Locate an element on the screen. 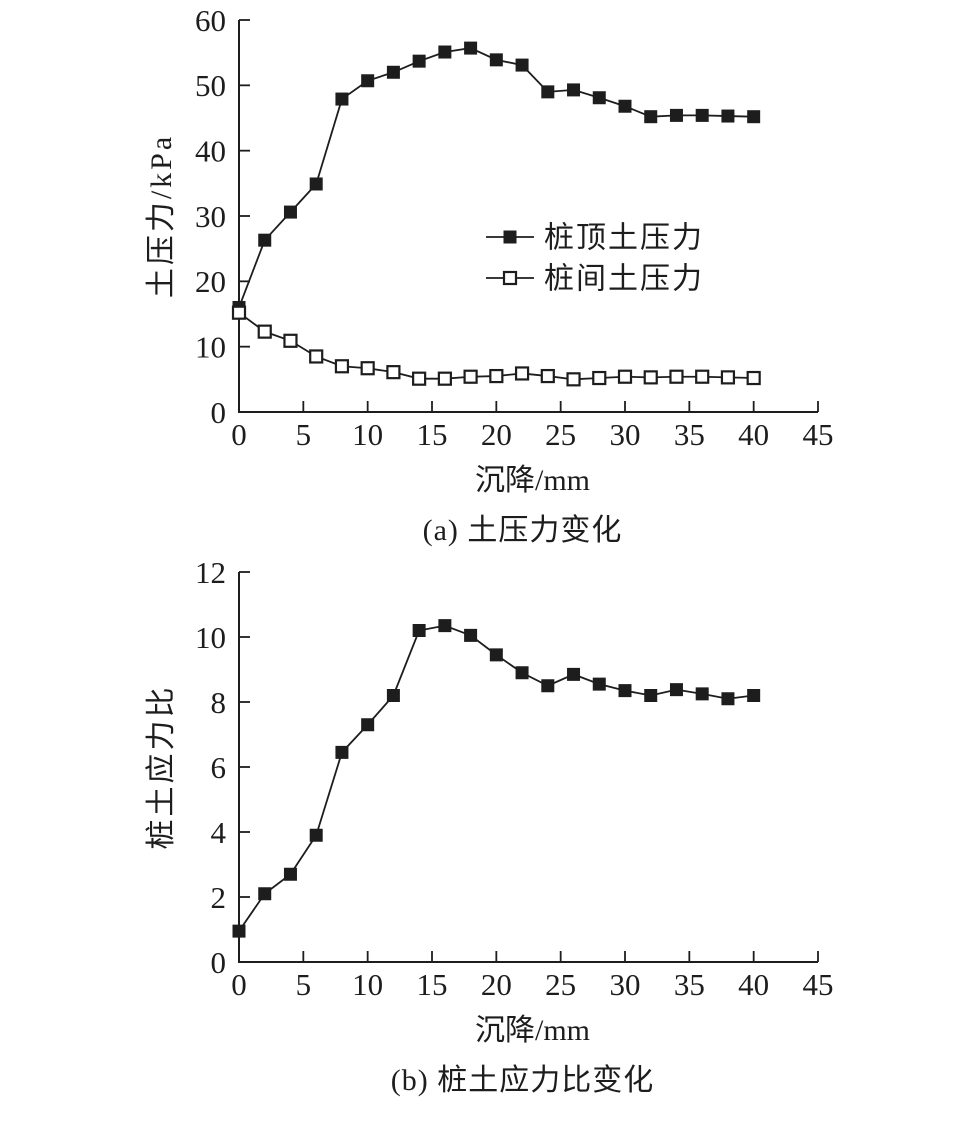 This screenshot has width=976, height=1125. y-tick-label: 0 is located at coordinates (219, 962).